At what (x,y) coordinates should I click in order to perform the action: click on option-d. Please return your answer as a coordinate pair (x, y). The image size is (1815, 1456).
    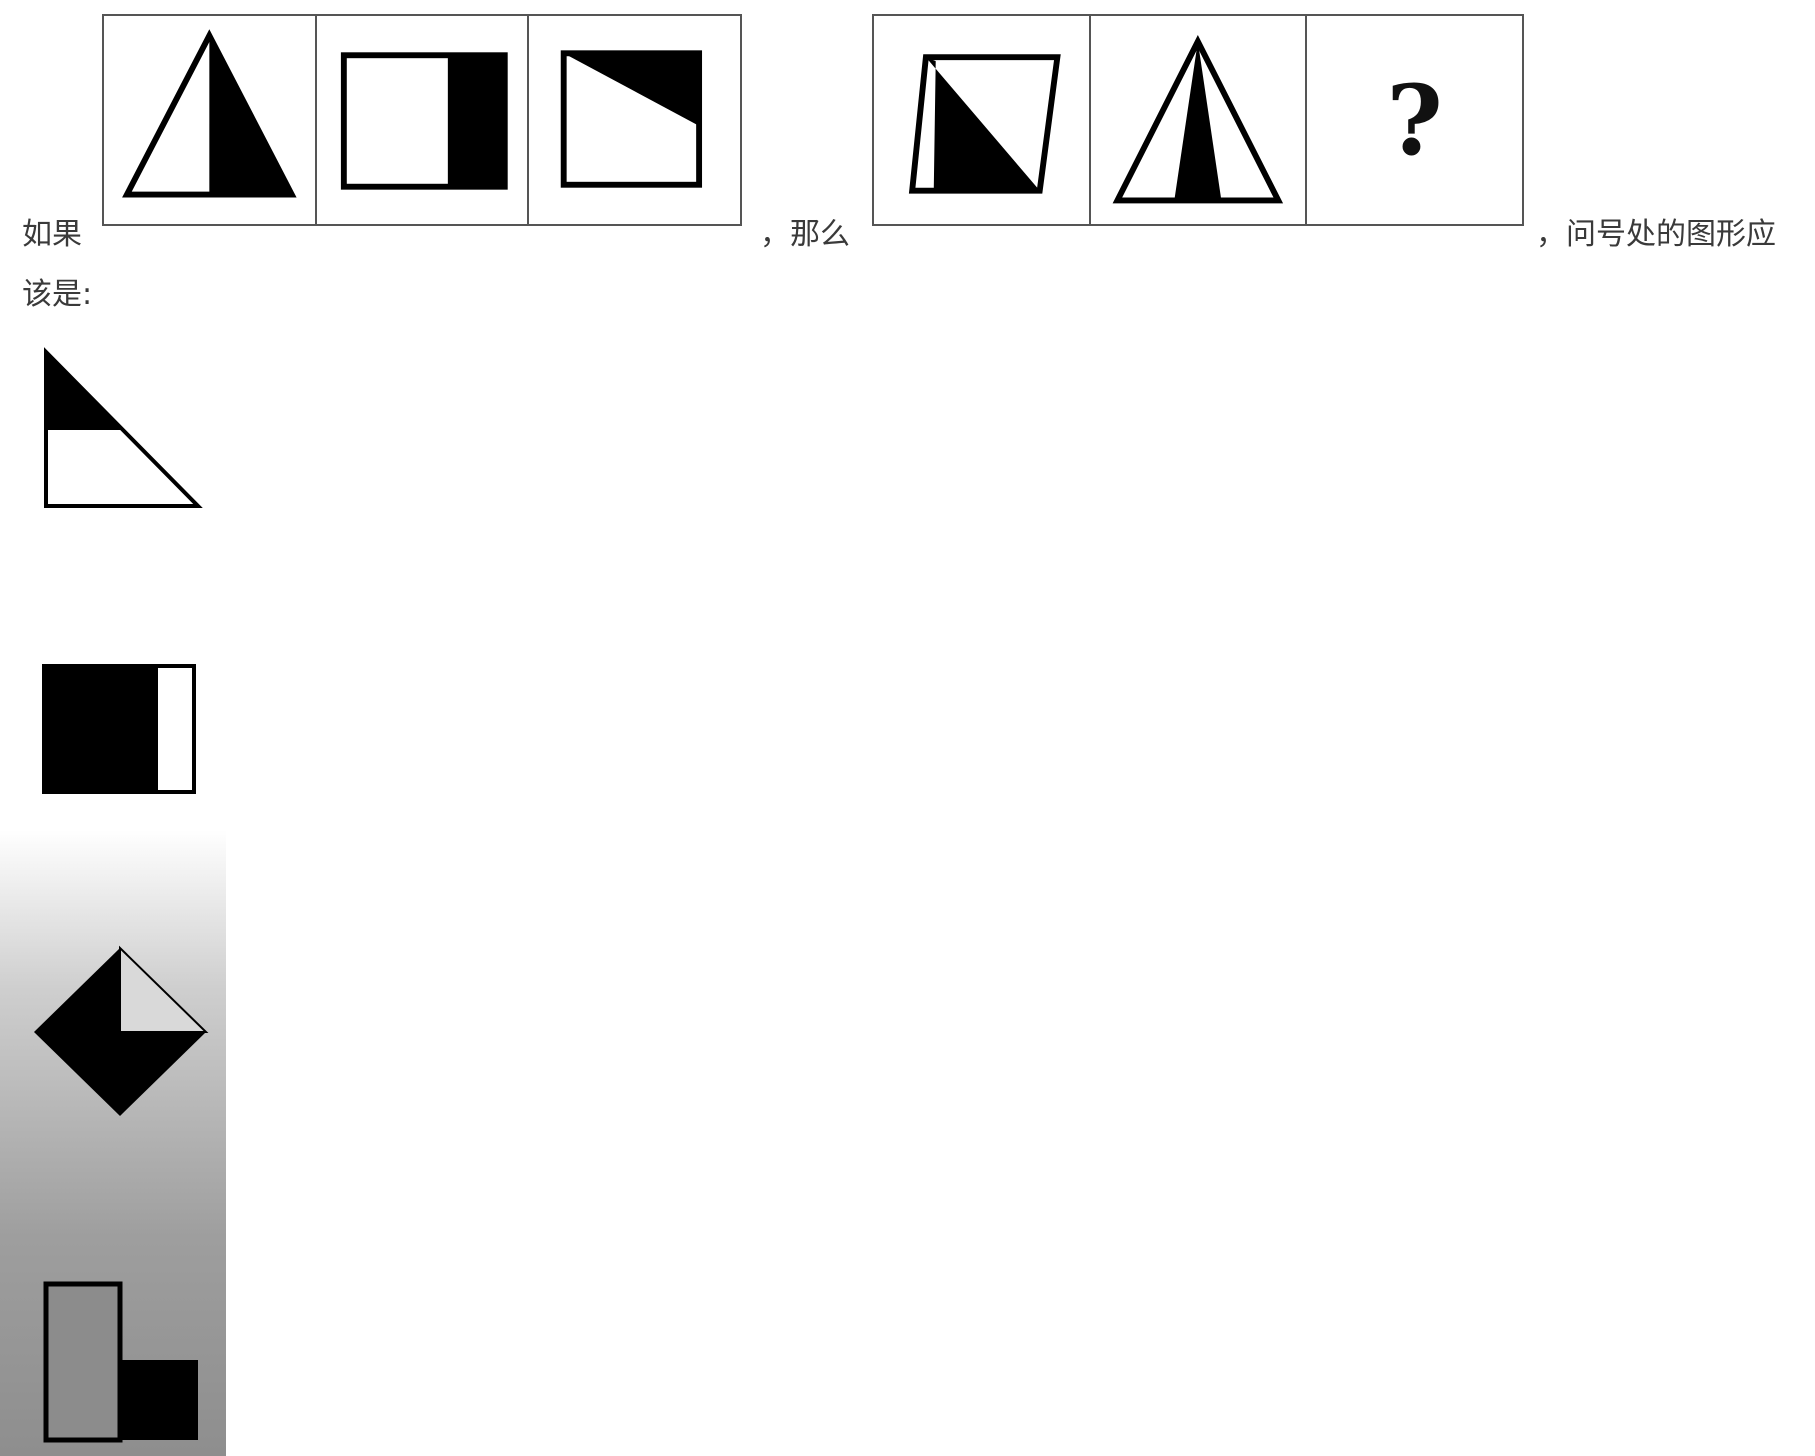
    Looking at the image, I should click on (120, 1360).